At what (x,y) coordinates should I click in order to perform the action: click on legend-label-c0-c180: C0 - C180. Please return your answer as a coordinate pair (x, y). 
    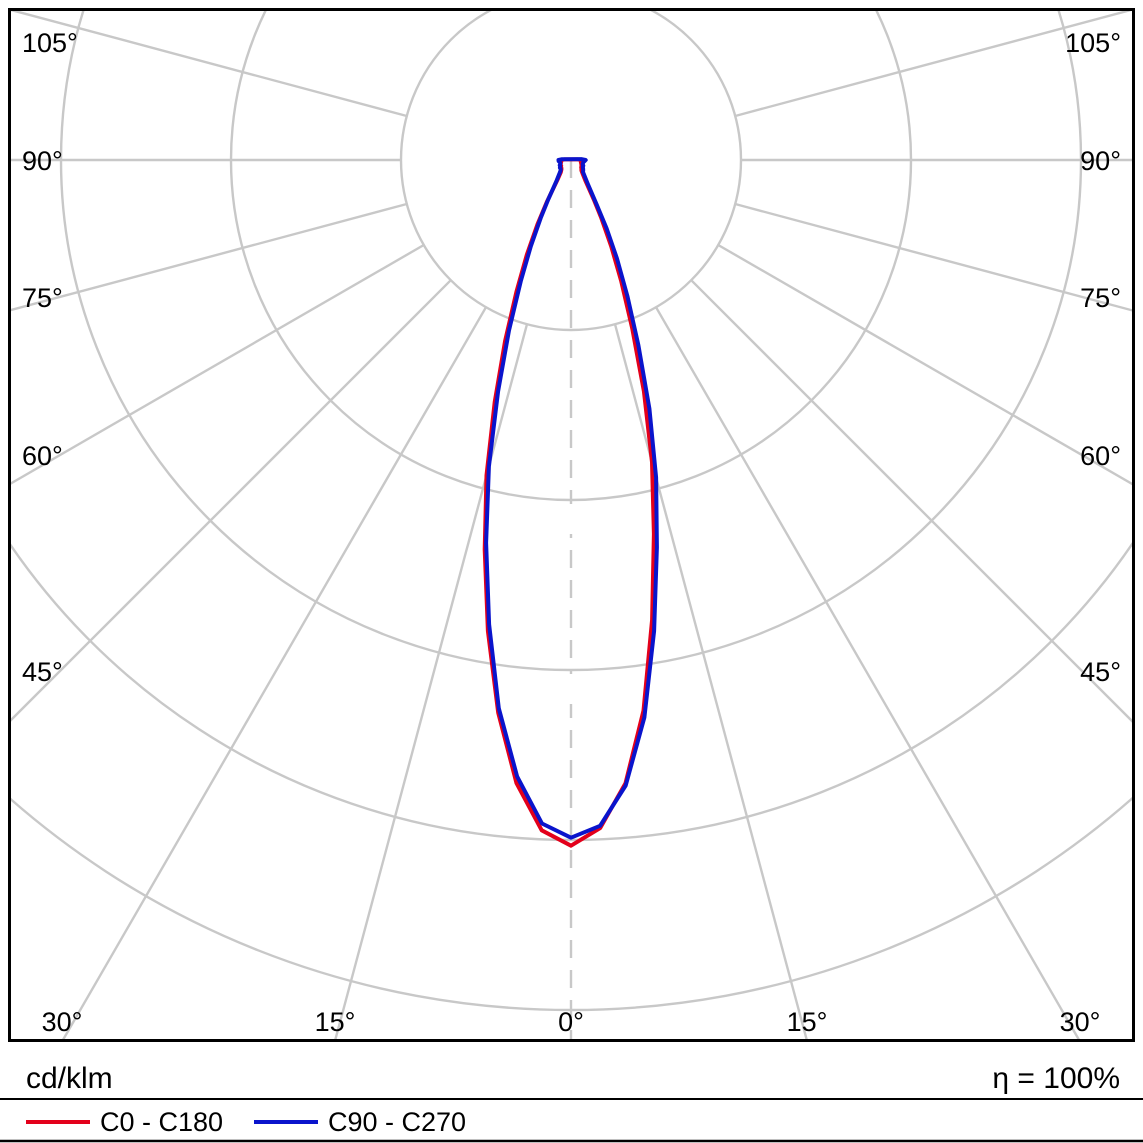
    Looking at the image, I should click on (161, 1122).